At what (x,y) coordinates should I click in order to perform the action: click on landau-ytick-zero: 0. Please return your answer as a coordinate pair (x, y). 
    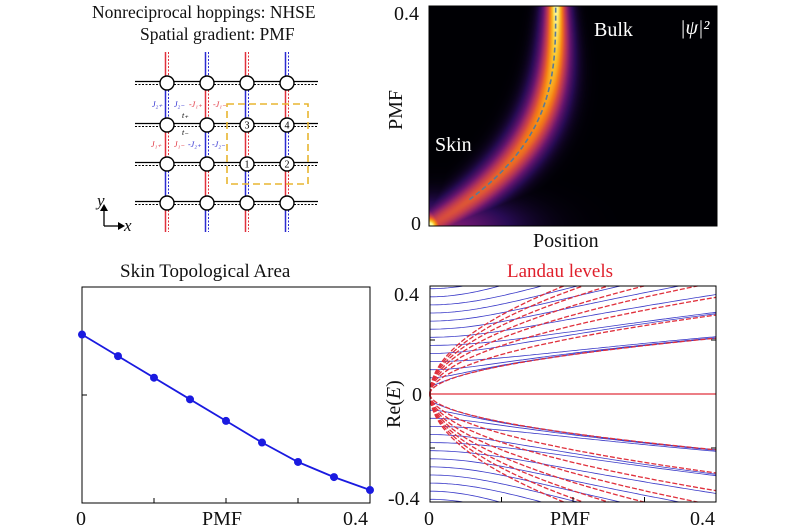
    Looking at the image, I should click on (417, 395).